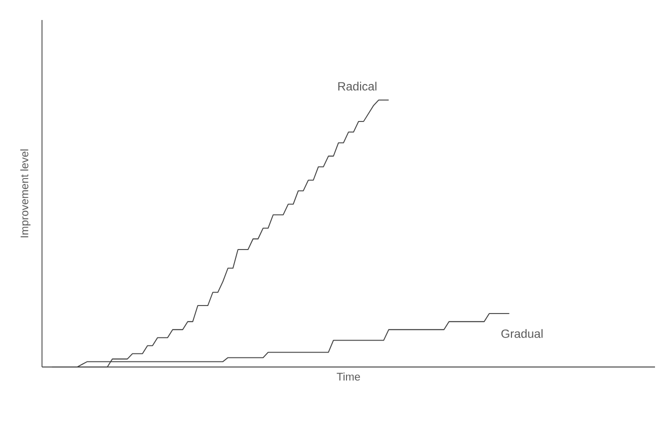 This screenshot has width=660, height=427. I want to click on series-label: Radical, so click(357, 86).